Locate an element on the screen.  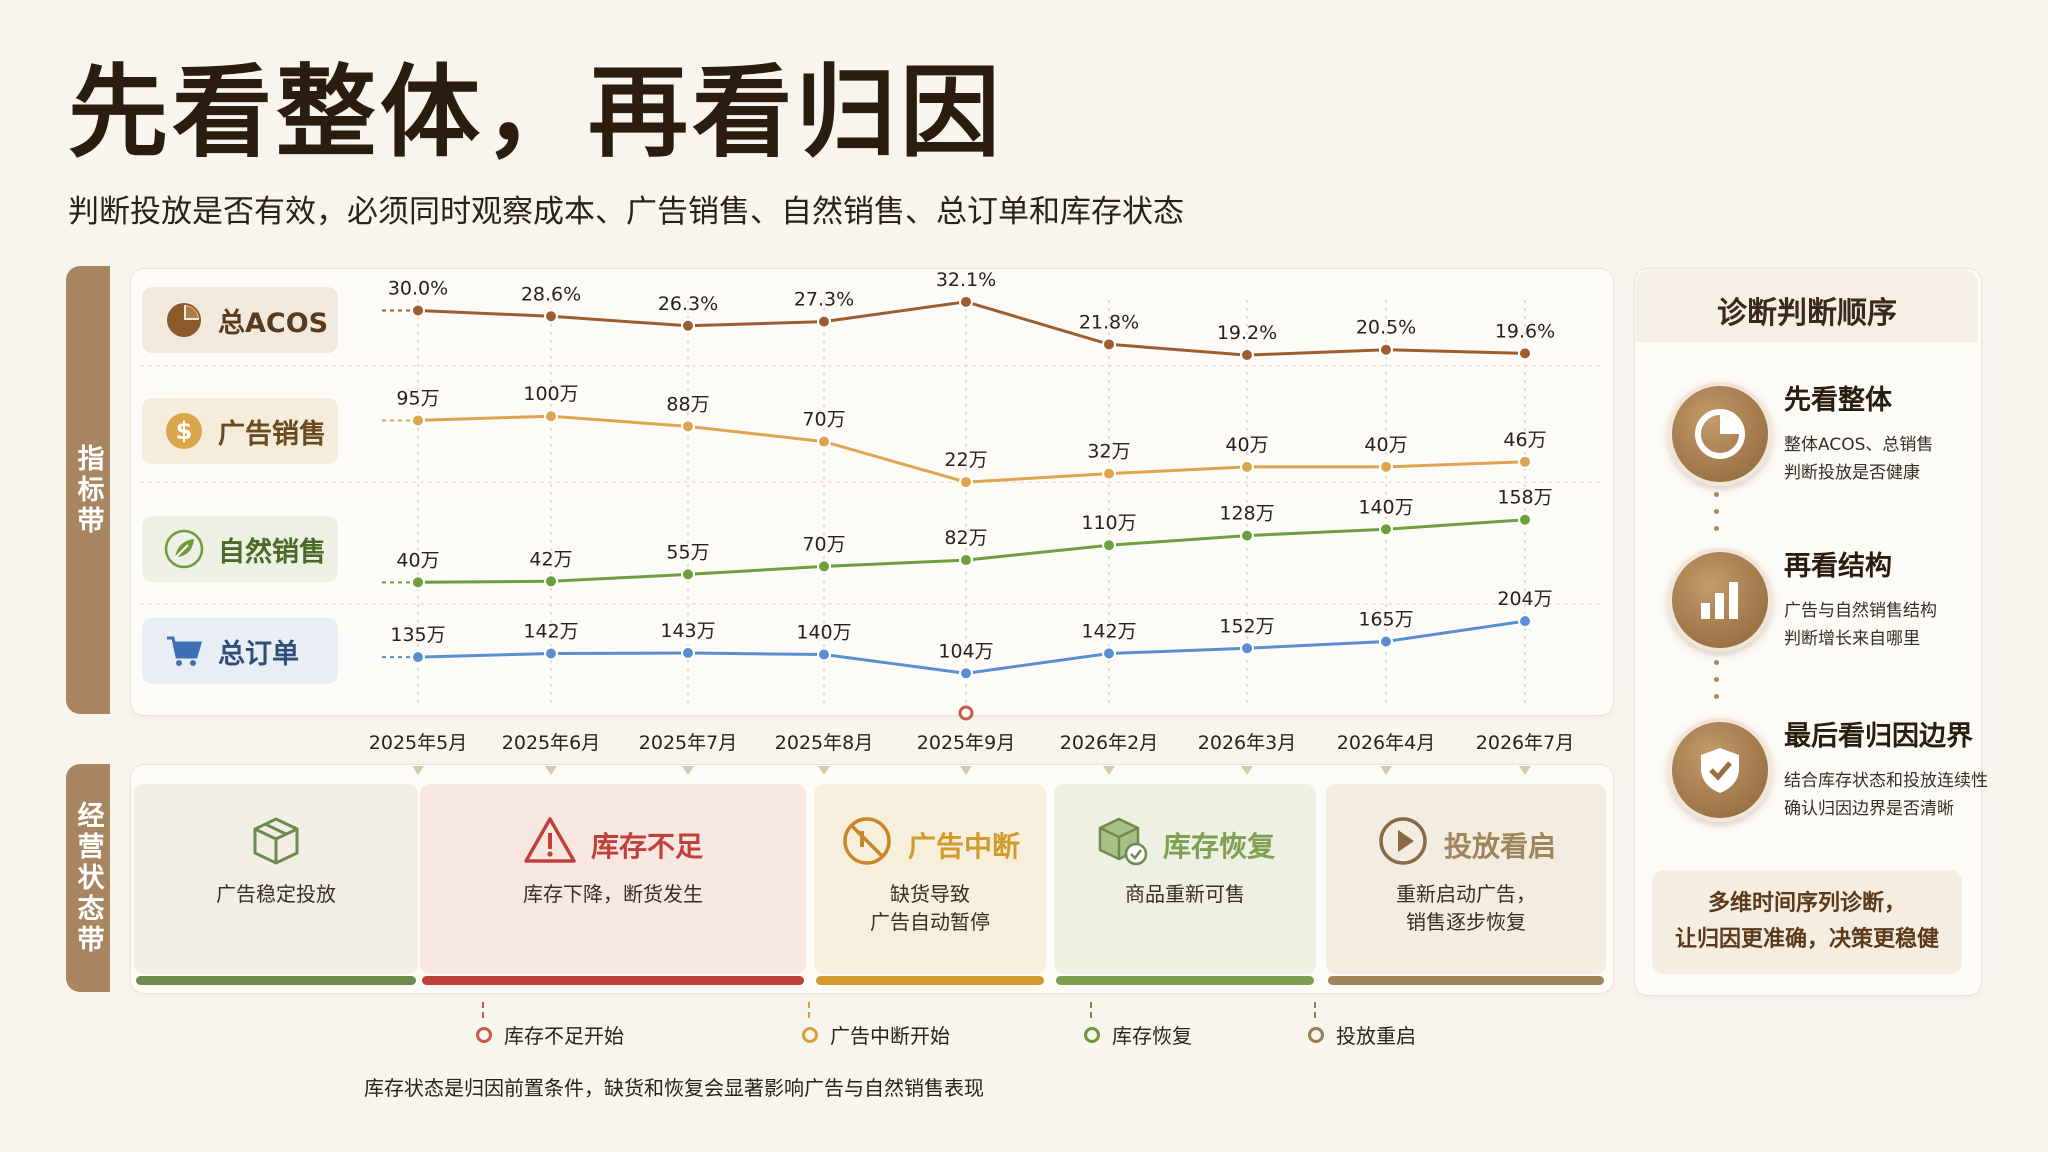
box-icon is located at coordinates (276, 844).